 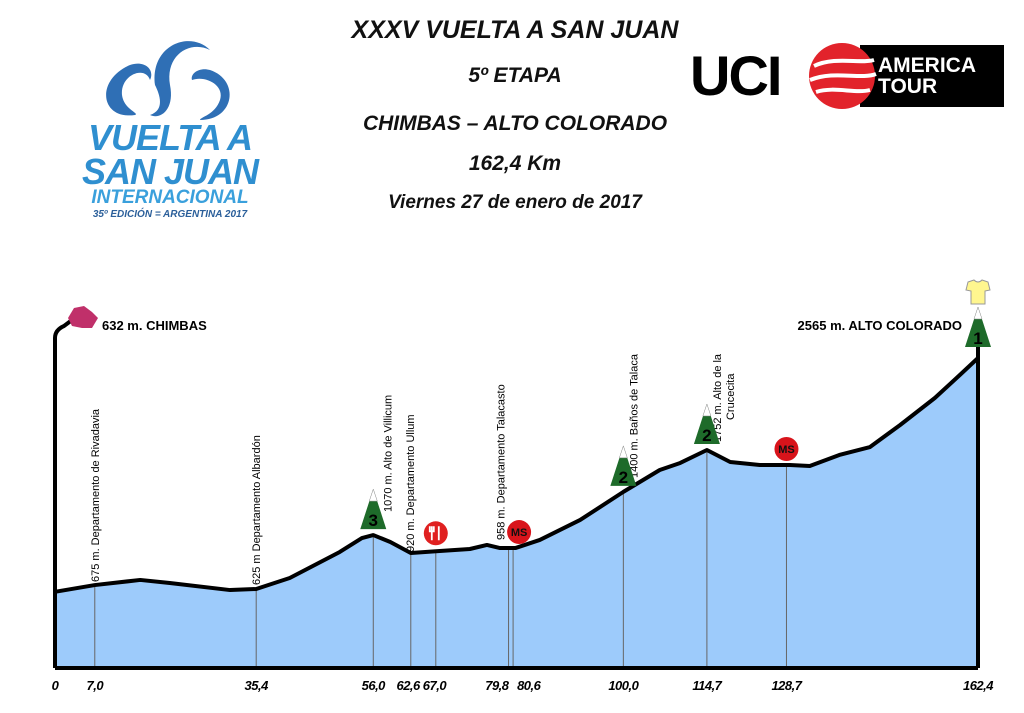 What do you see at coordinates (502, 462) in the screenshot?
I see `waypoint-label: 958 m. Departamento Talacasto` at bounding box center [502, 462].